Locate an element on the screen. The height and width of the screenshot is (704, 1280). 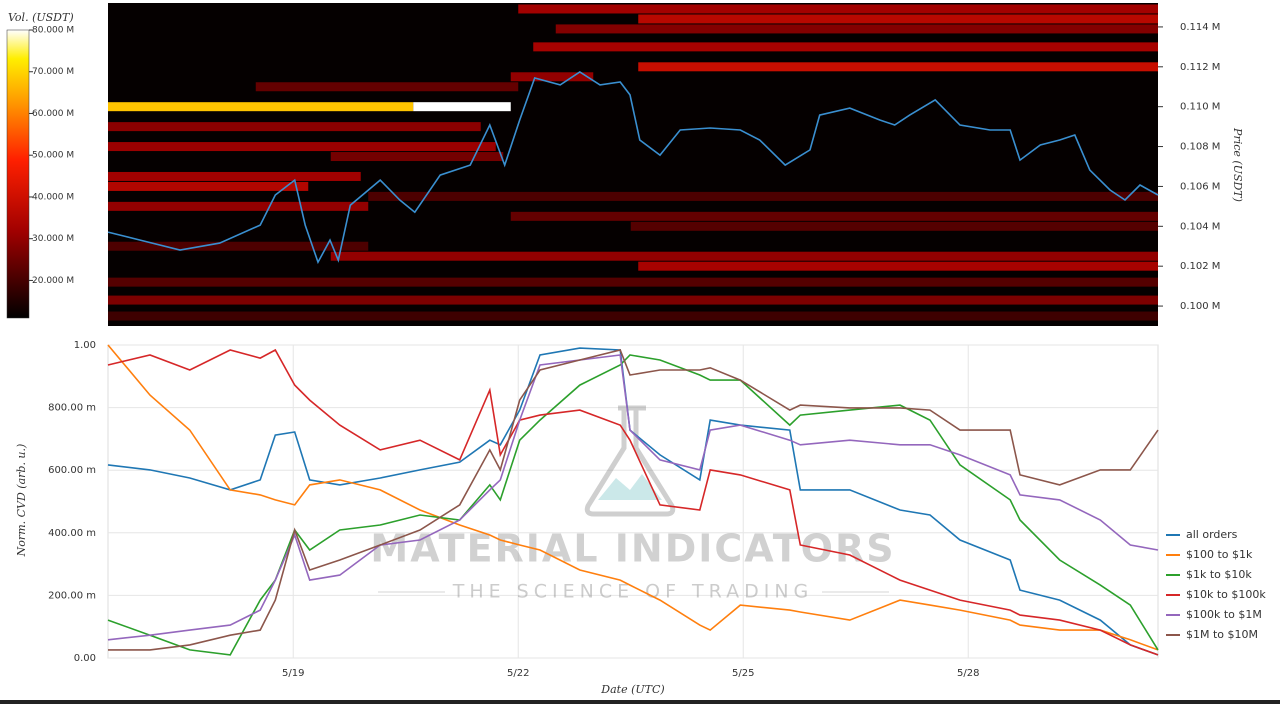
colorbar-tick-label: 50.000 M is located at coordinates (53, 156).